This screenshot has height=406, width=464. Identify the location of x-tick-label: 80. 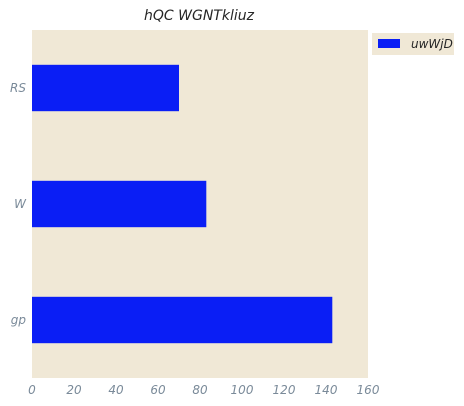
(200, 390).